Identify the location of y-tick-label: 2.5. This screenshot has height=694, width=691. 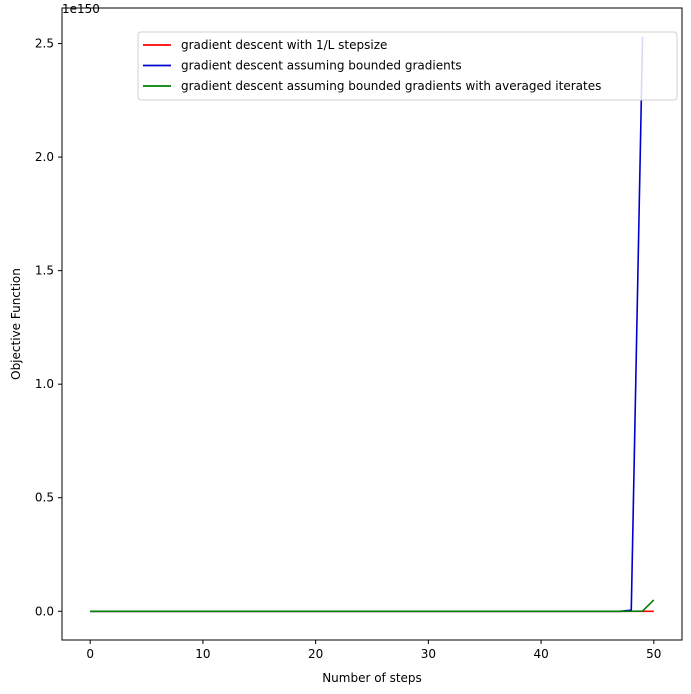
(44, 44).